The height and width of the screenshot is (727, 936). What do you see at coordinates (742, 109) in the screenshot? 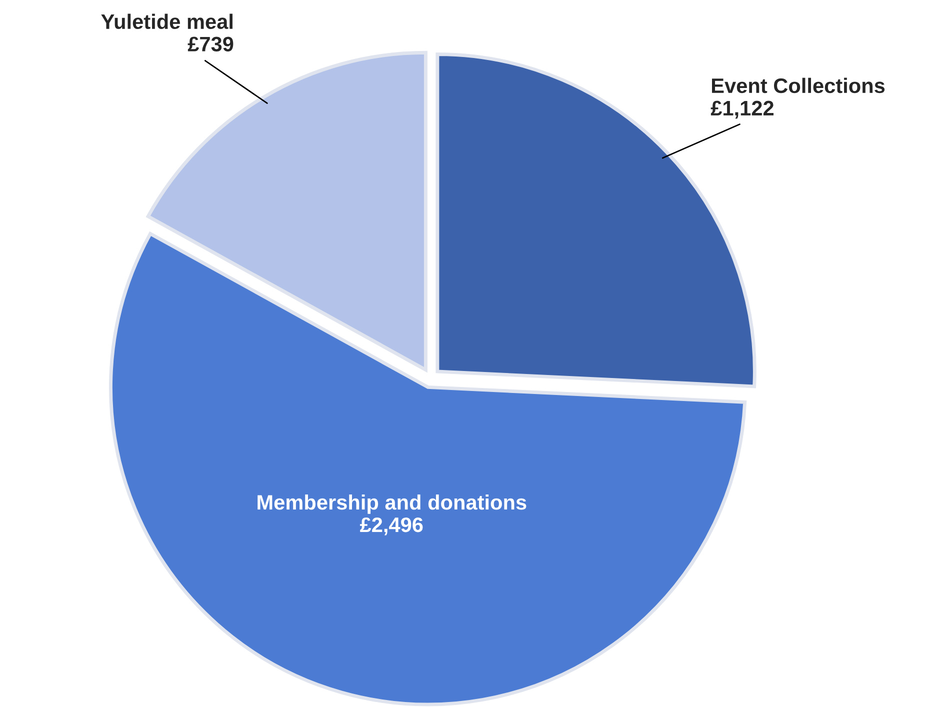
I see `data-label: £1,122` at bounding box center [742, 109].